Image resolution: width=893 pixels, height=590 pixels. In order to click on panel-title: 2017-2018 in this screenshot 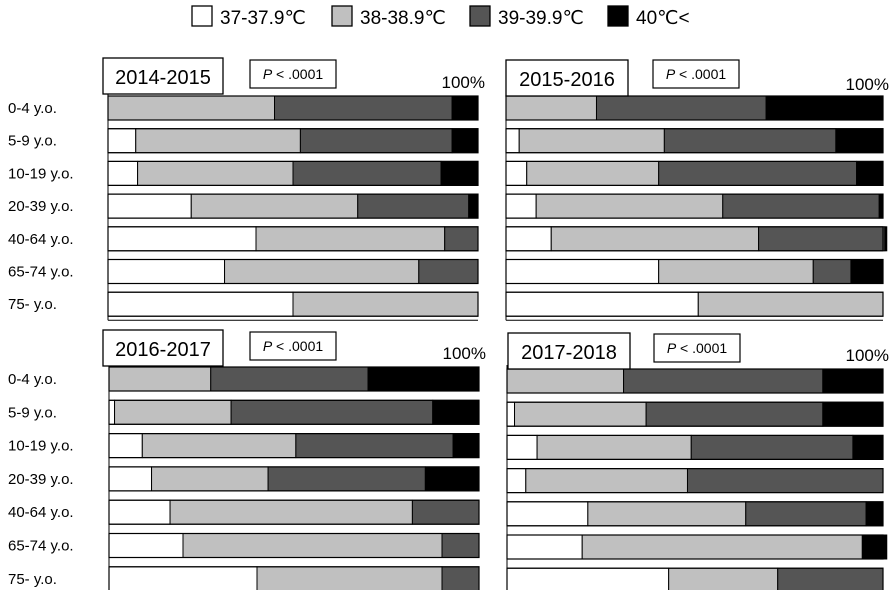, I will do `click(569, 353)`.